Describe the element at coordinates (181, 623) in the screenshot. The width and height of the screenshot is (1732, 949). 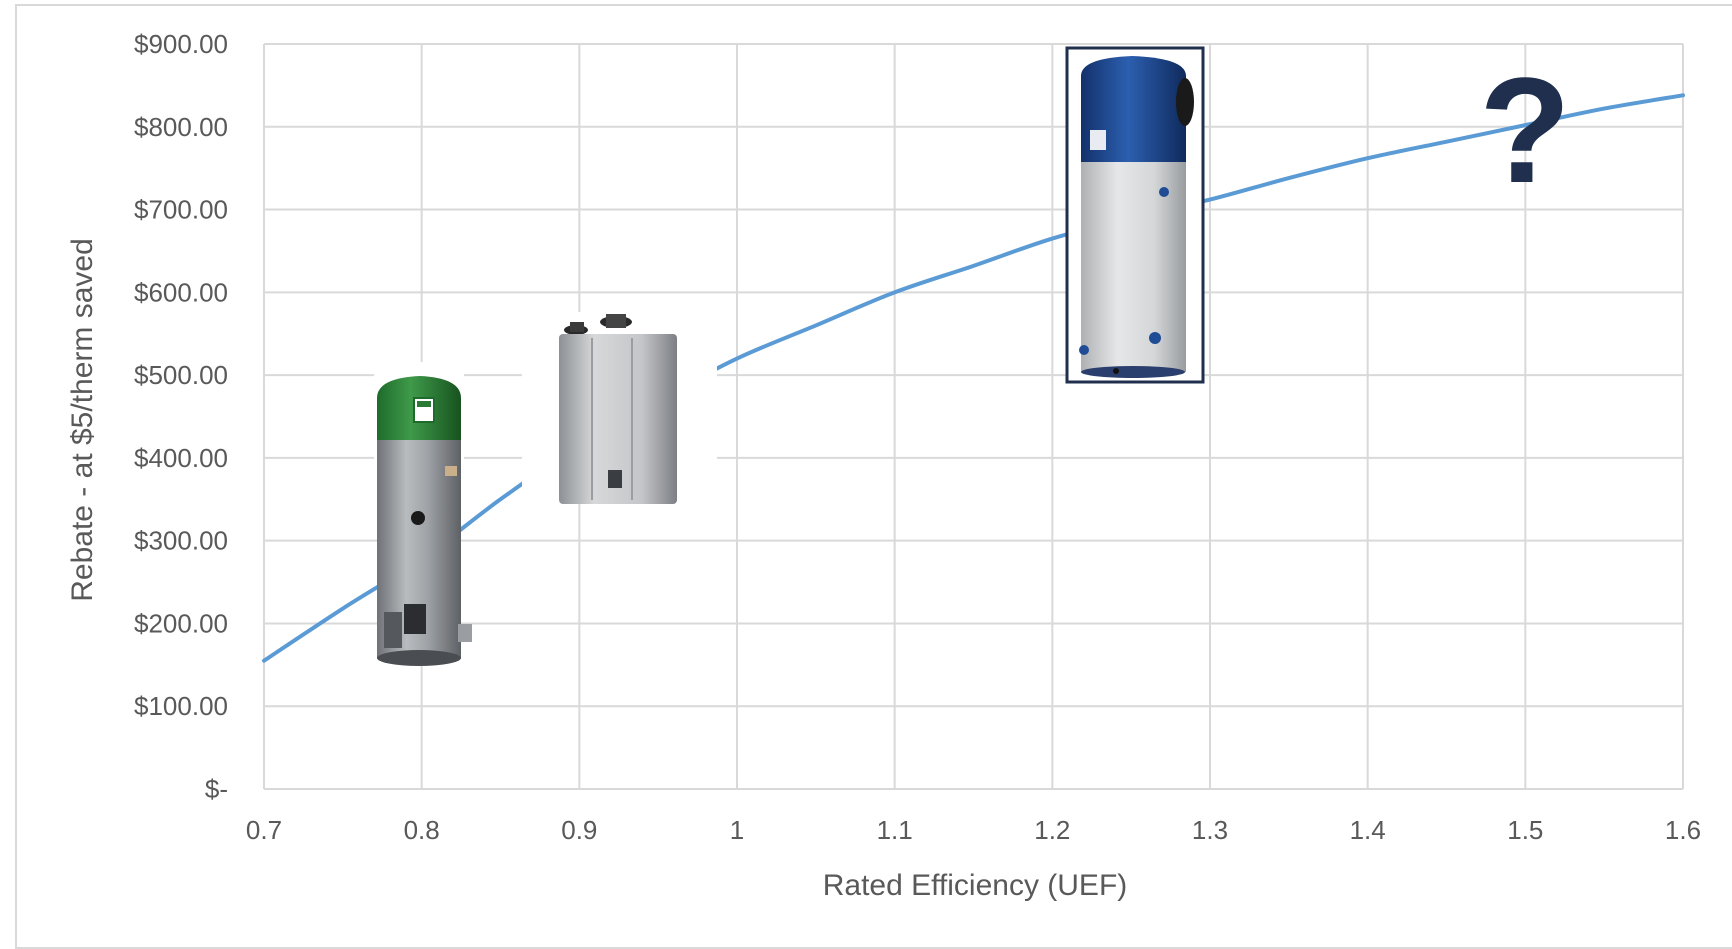
I see `y-tick-label: $200.00` at that location.